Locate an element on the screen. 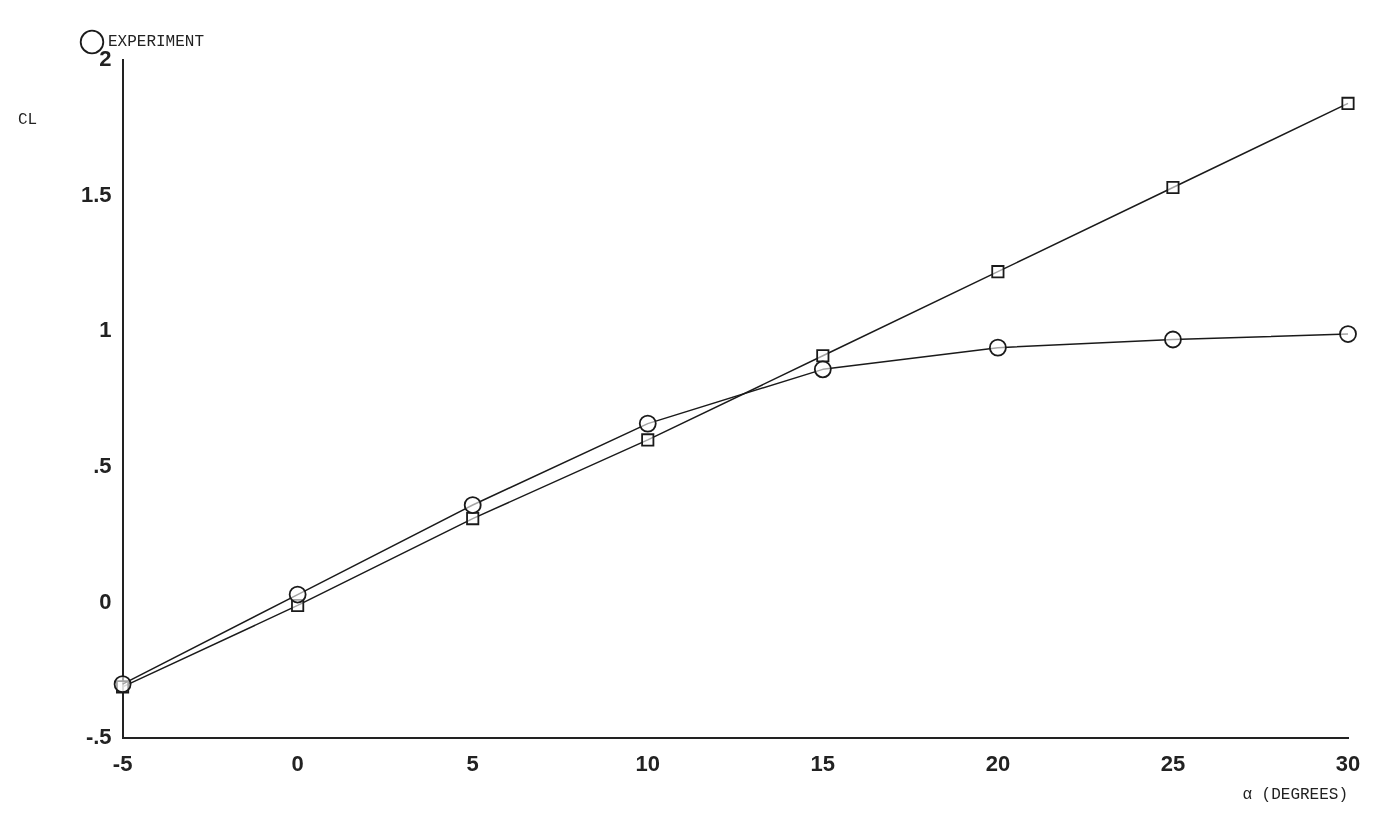 The width and height of the screenshot is (1395, 833). x-axis-title: α (DEGREES) is located at coordinates (1295, 794).